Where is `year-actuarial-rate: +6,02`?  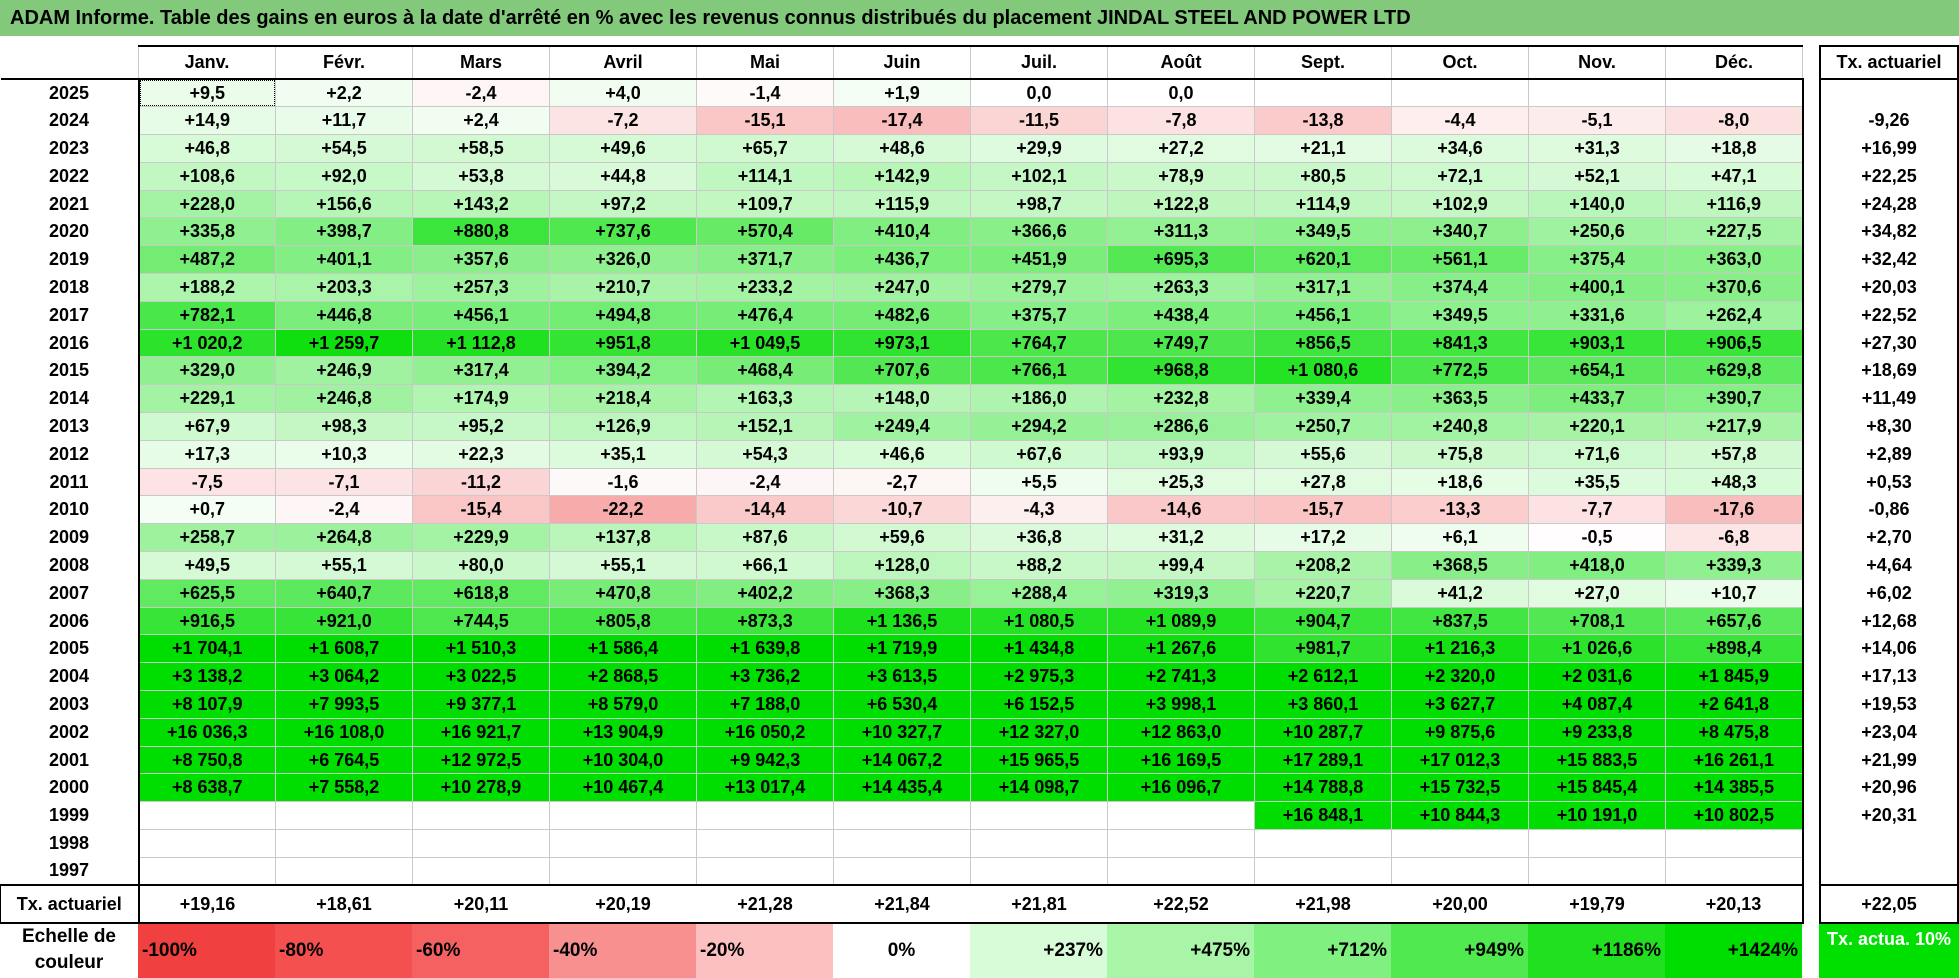 year-actuarial-rate: +6,02 is located at coordinates (1889, 593).